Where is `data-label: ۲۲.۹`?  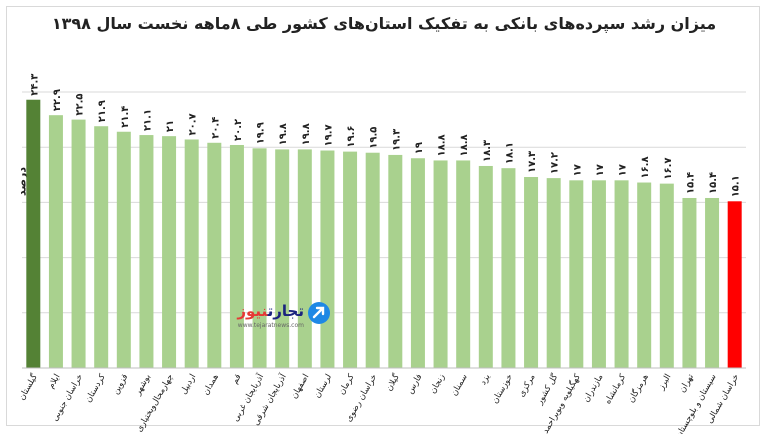
data-label: ۲۲.۹ is located at coordinates (57, 100).